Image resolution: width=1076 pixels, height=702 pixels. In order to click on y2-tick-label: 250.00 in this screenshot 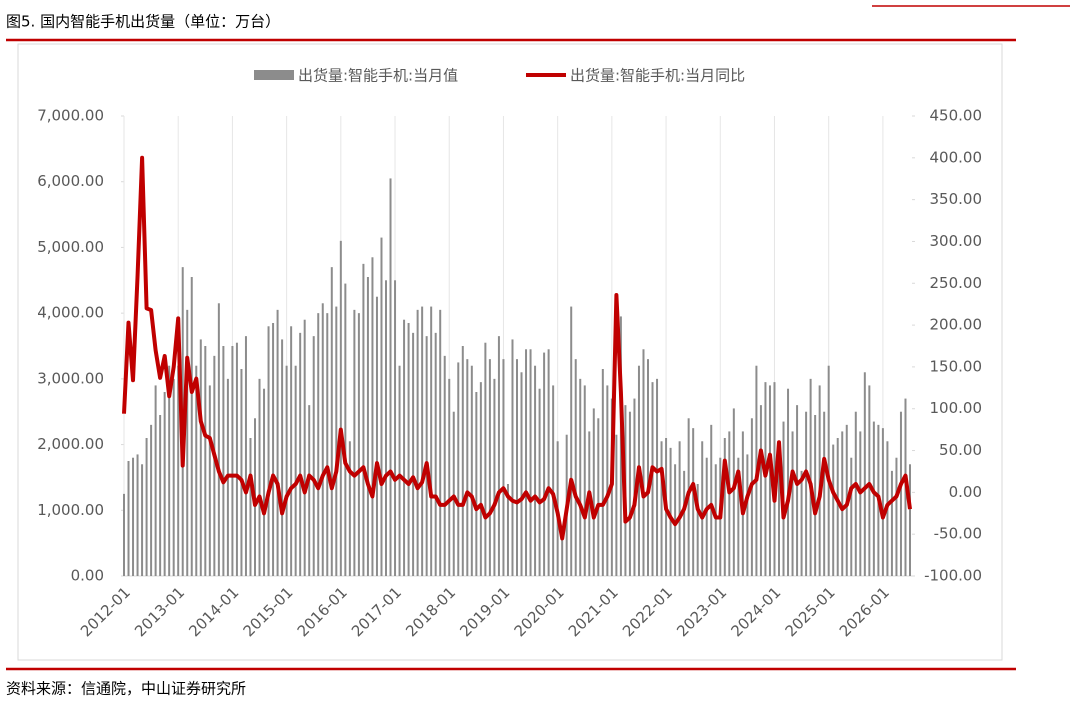, I will do `click(956, 283)`.